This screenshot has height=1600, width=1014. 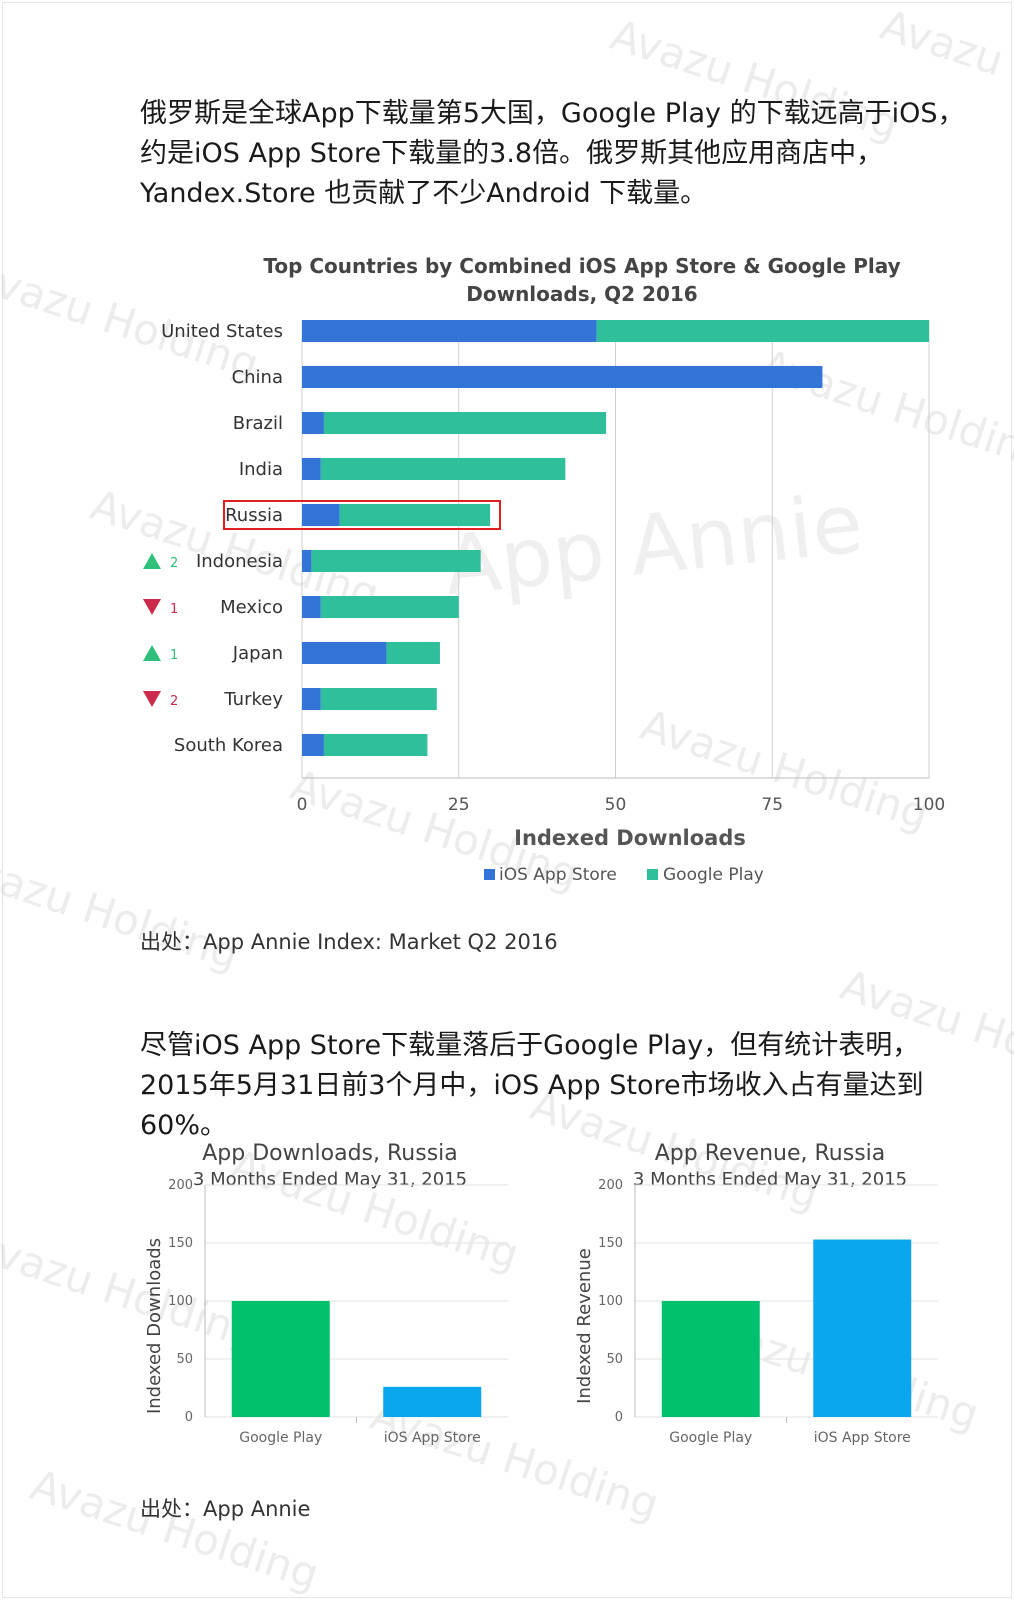 What do you see at coordinates (616, 805) in the screenshot?
I see `x-tick-label: 50` at bounding box center [616, 805].